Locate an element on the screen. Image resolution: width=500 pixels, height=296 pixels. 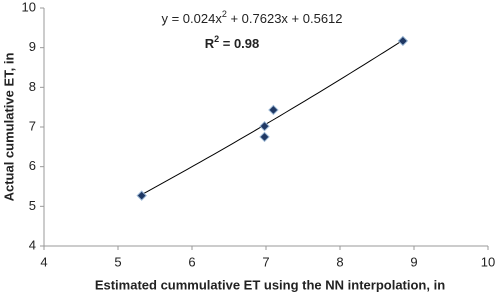
trendline-equation: y = 0.024x2 + 0.7623x + 0.5612 is located at coordinates (251, 17).